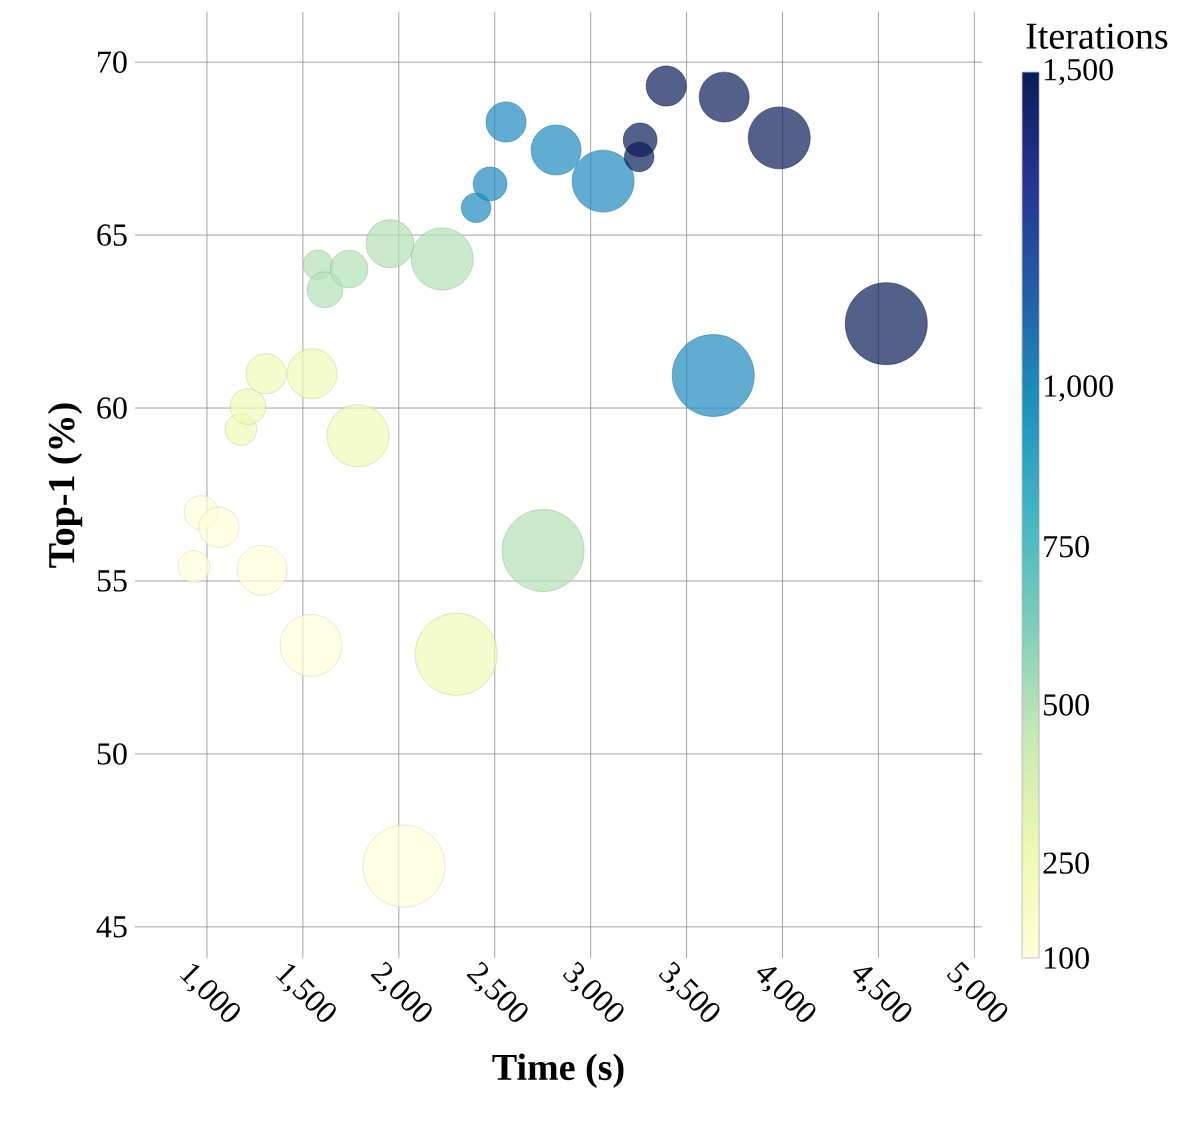  I want to click on color-bar-label: 100, so click(1066, 958).